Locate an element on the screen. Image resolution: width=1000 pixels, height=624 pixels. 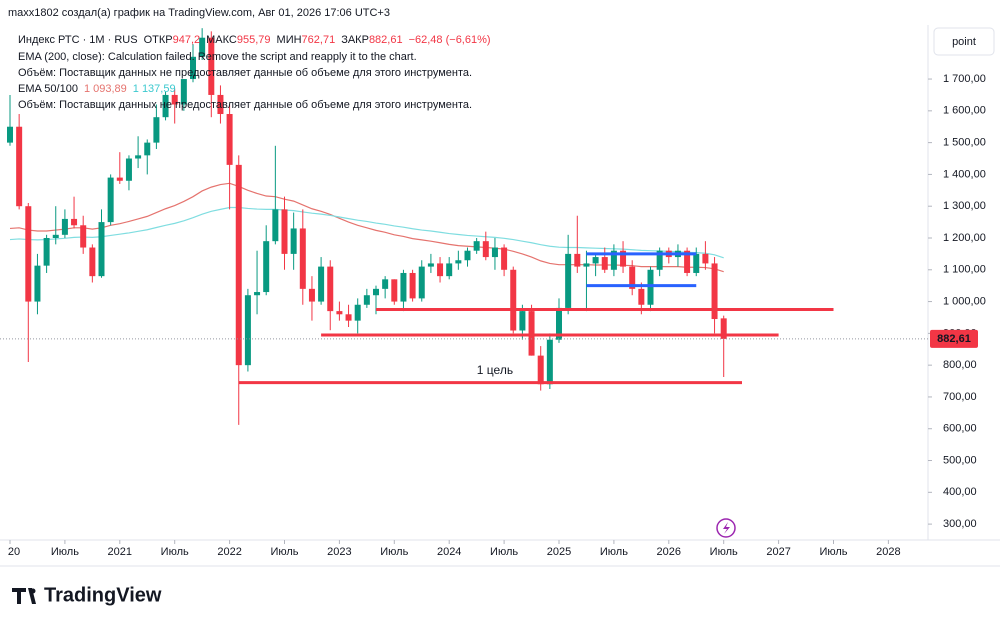
y-tick-label: 600,00 is located at coordinates (960, 429).